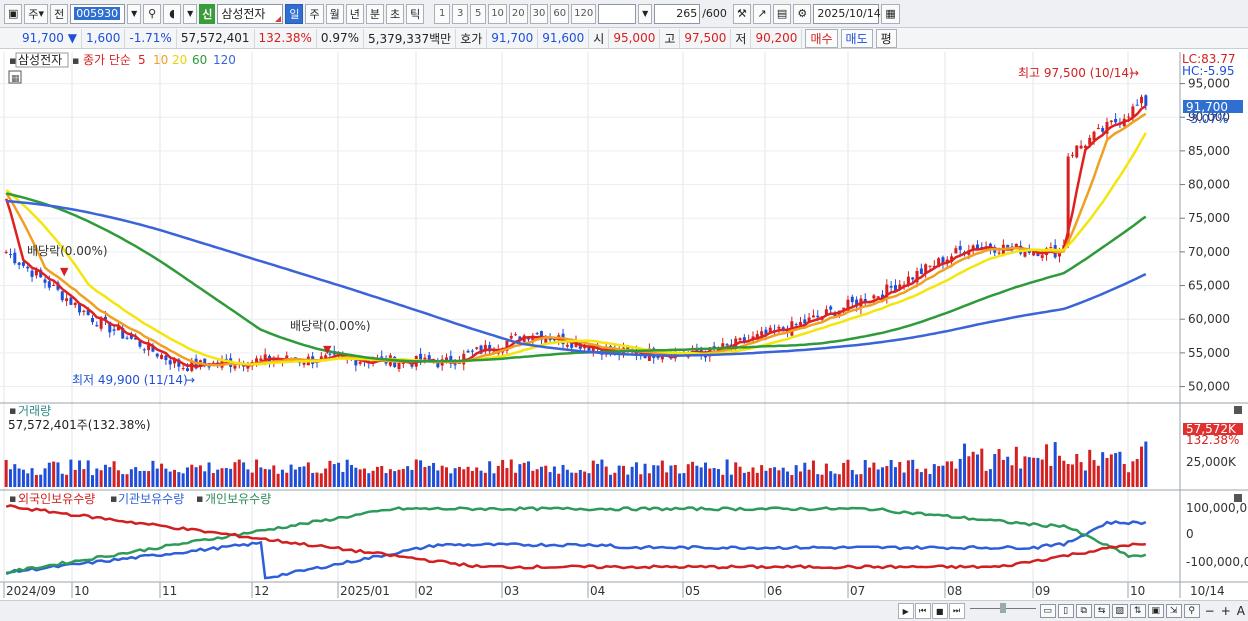  I want to click on market-type-select: 주 ▾, so click(36, 13).